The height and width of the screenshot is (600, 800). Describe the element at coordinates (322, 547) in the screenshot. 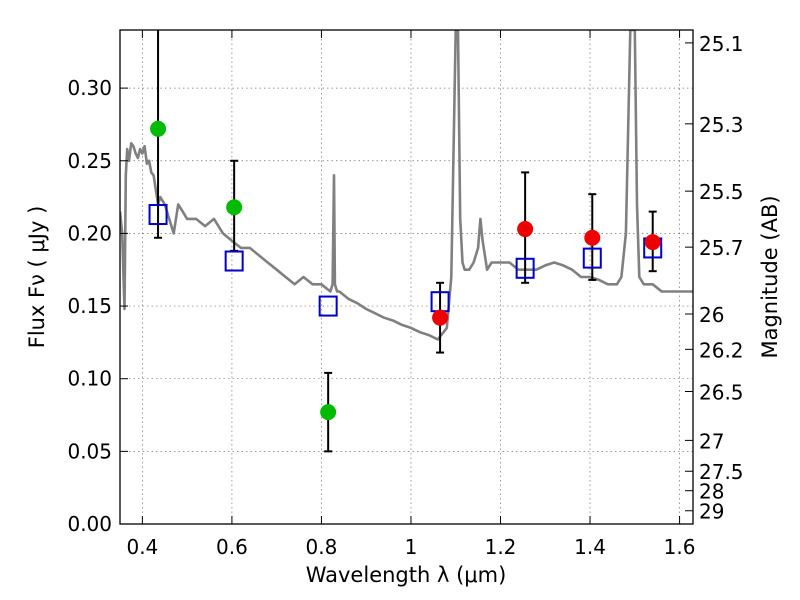

I see `x-tick-label: 0.8` at that location.